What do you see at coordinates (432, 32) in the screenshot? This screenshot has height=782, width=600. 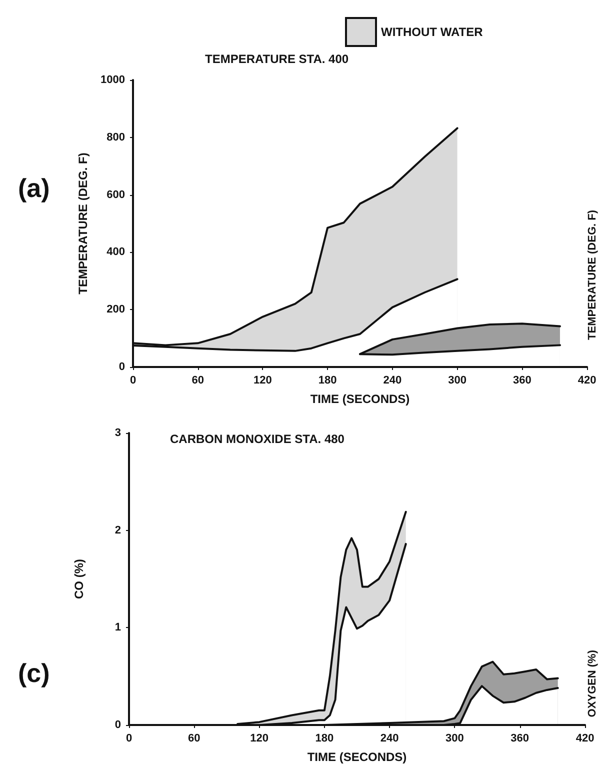 I see `legend-label: WITHOUT WATER` at bounding box center [432, 32].